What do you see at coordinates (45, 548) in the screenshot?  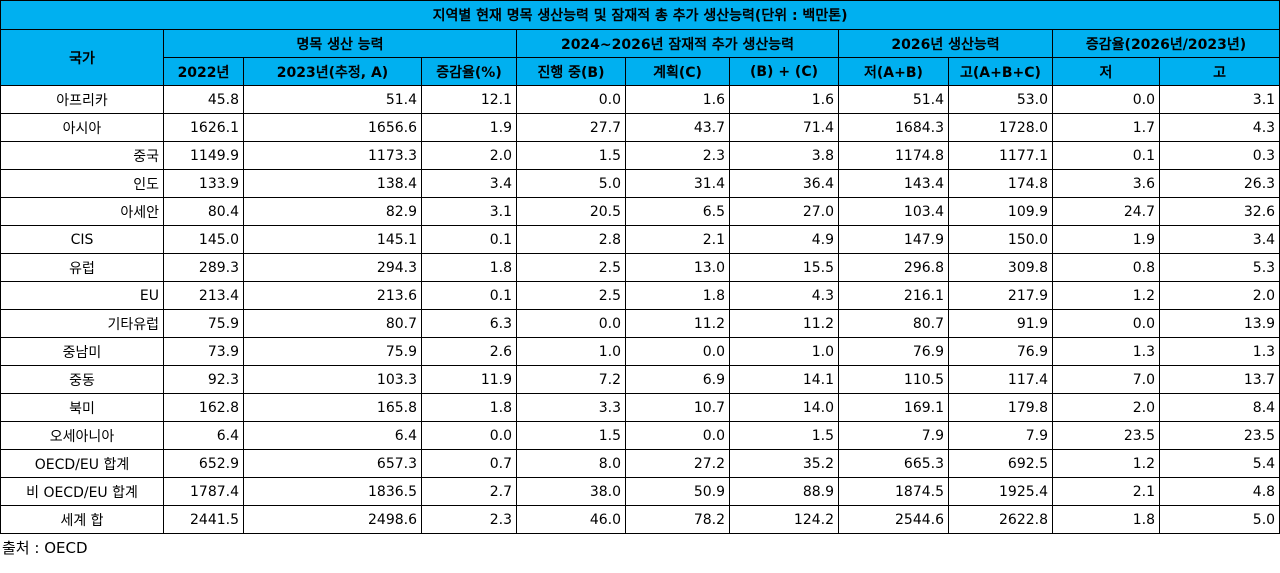 I see `source-note: 출처 : OECD` at bounding box center [45, 548].